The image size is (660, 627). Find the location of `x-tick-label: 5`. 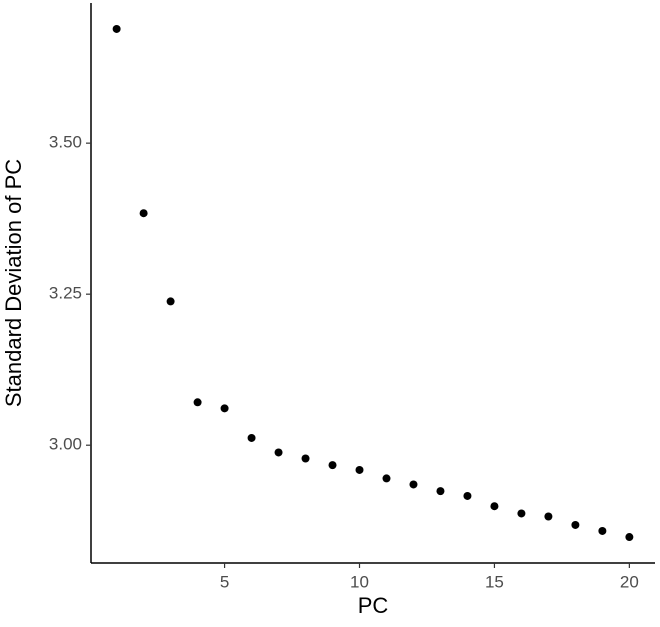

x-tick-label: 5 is located at coordinates (224, 581).